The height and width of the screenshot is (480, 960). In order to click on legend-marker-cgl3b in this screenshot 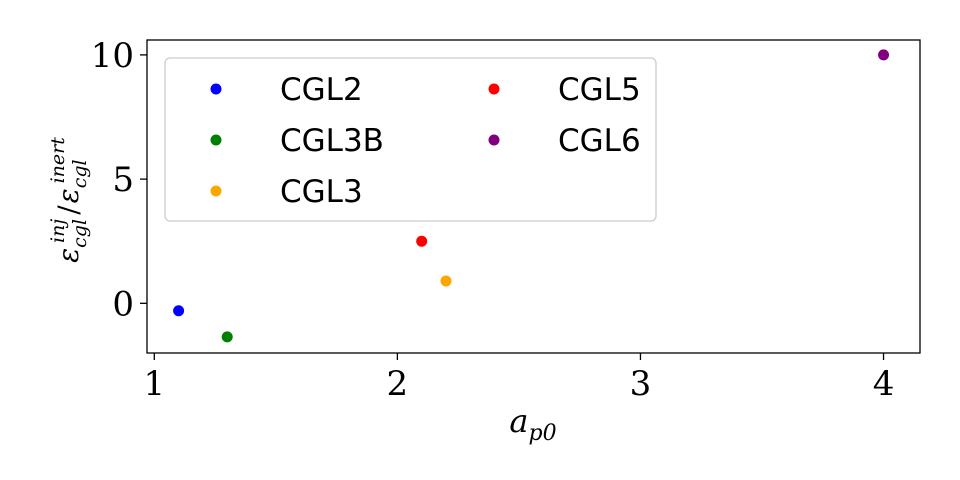, I will do `click(216, 140)`.